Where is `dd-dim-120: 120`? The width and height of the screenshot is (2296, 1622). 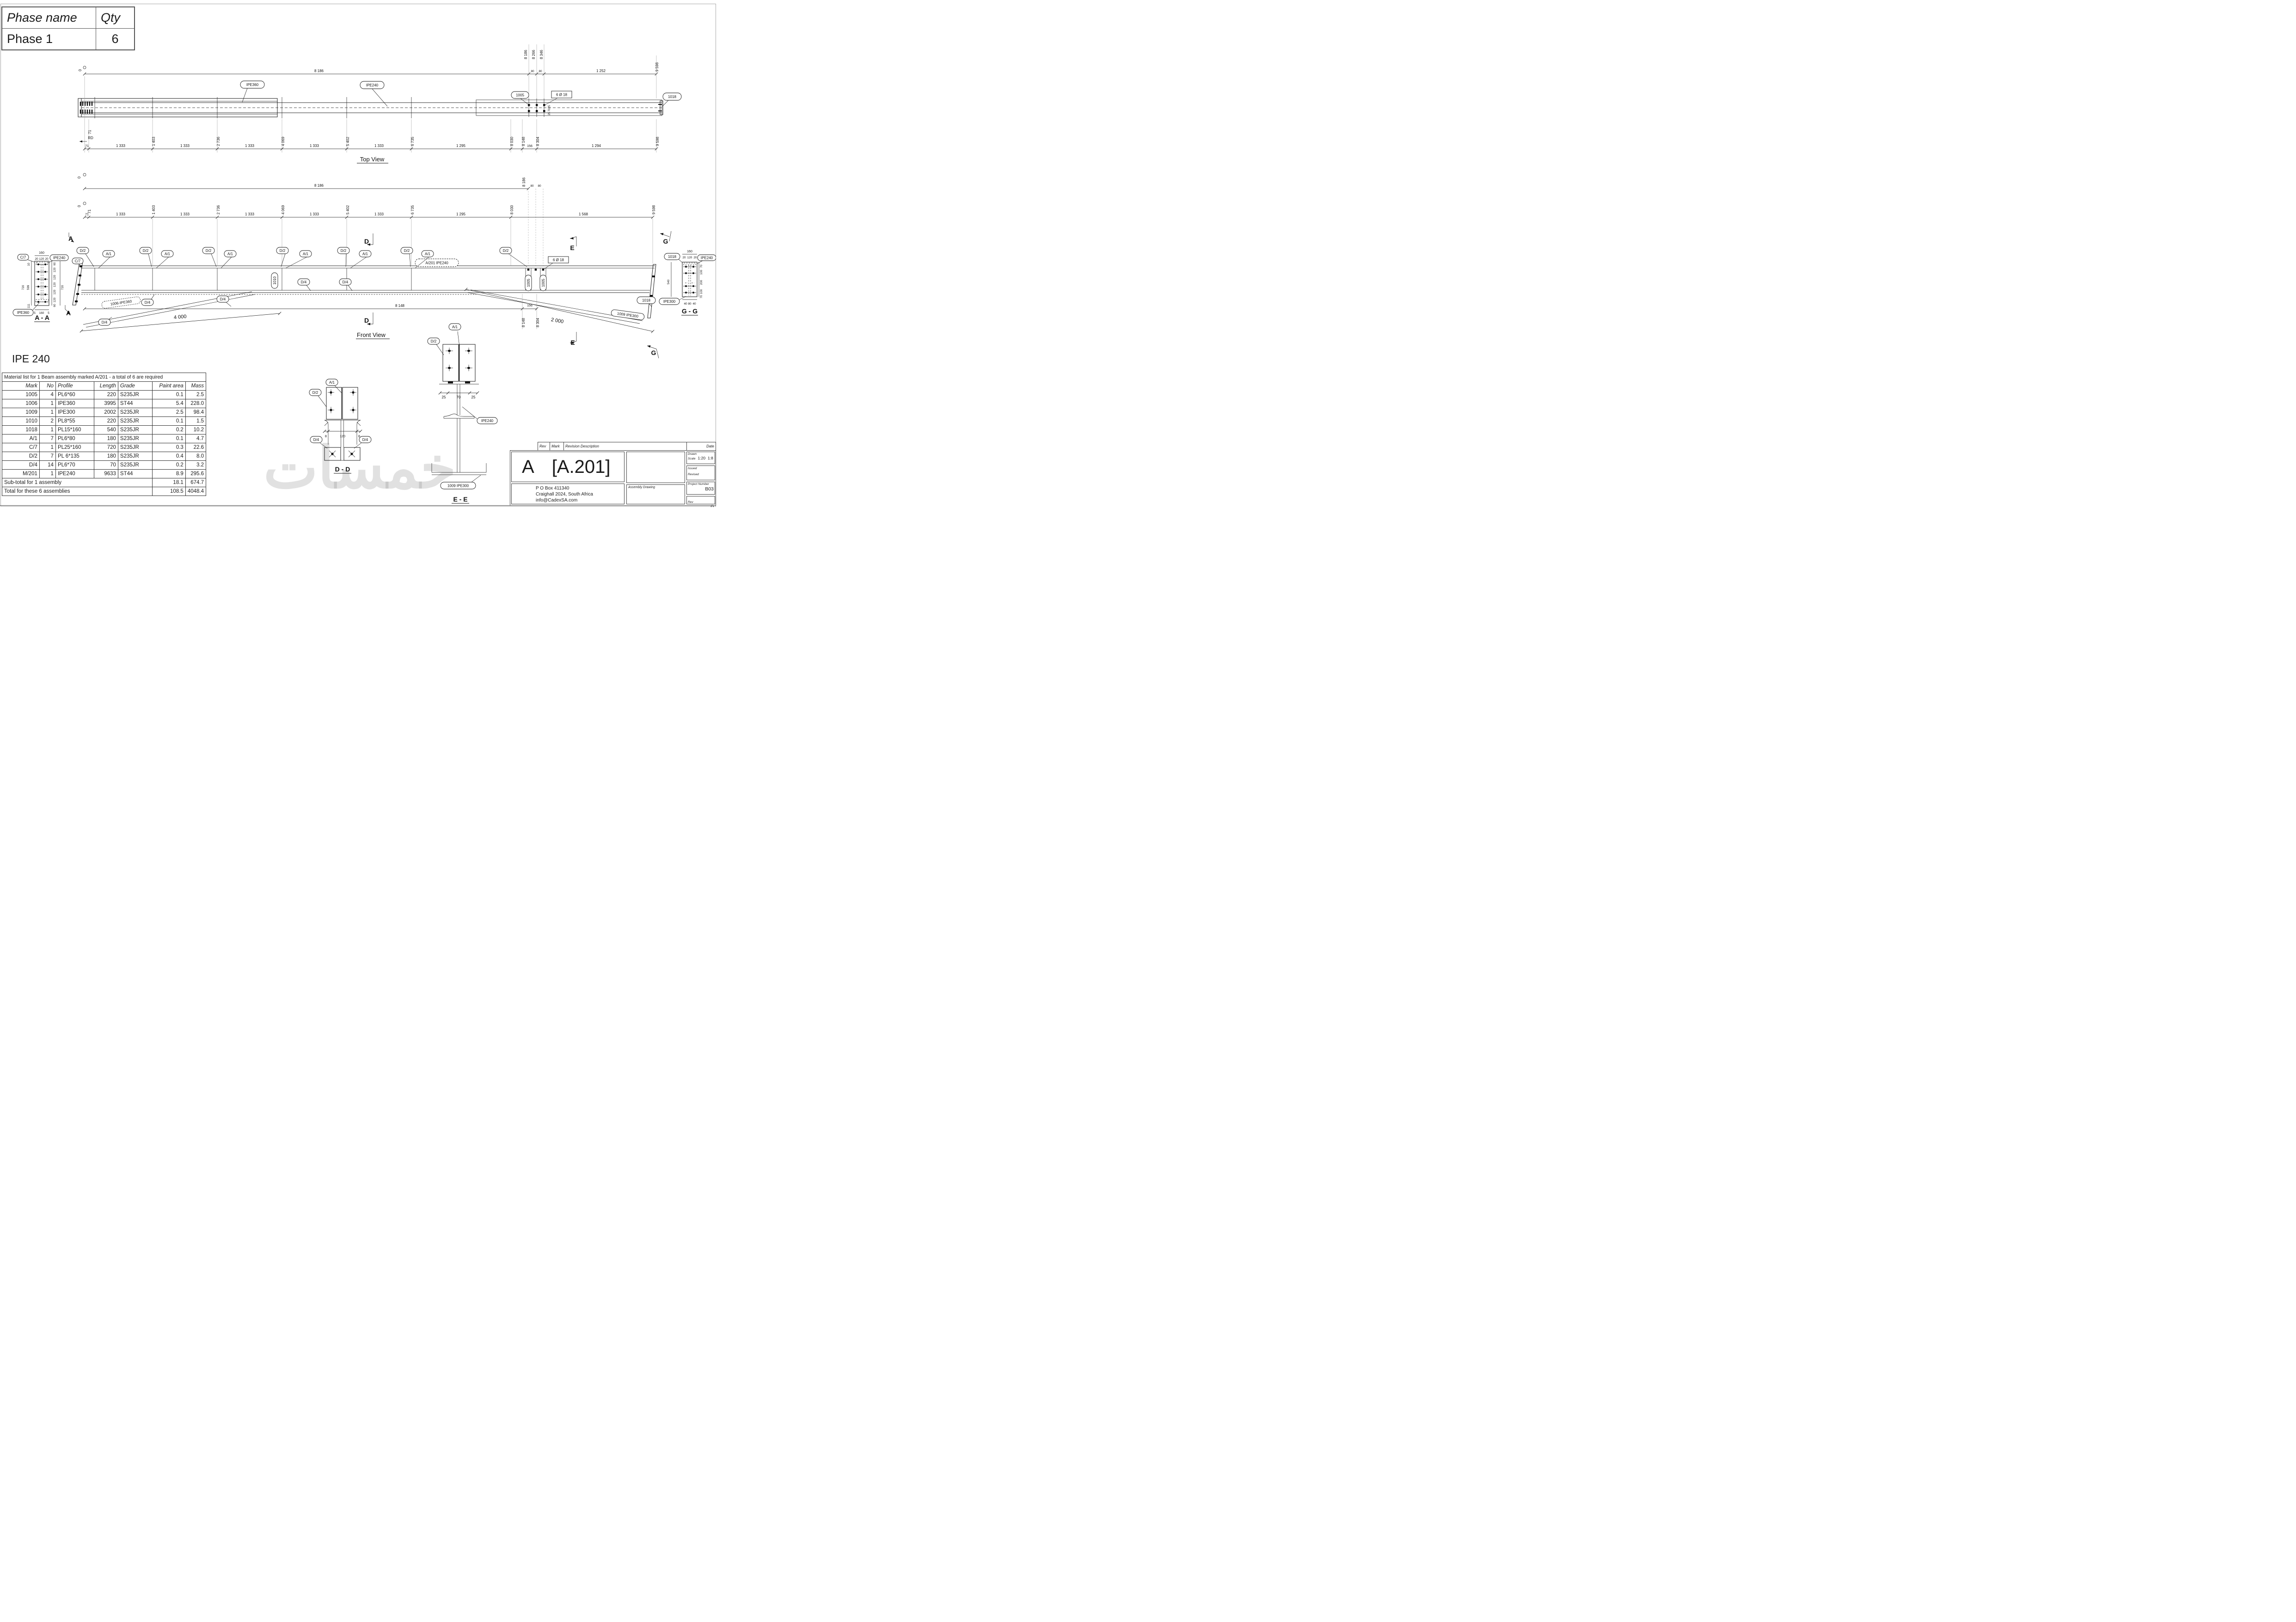 dd-dim-120: 120 is located at coordinates (342, 436).